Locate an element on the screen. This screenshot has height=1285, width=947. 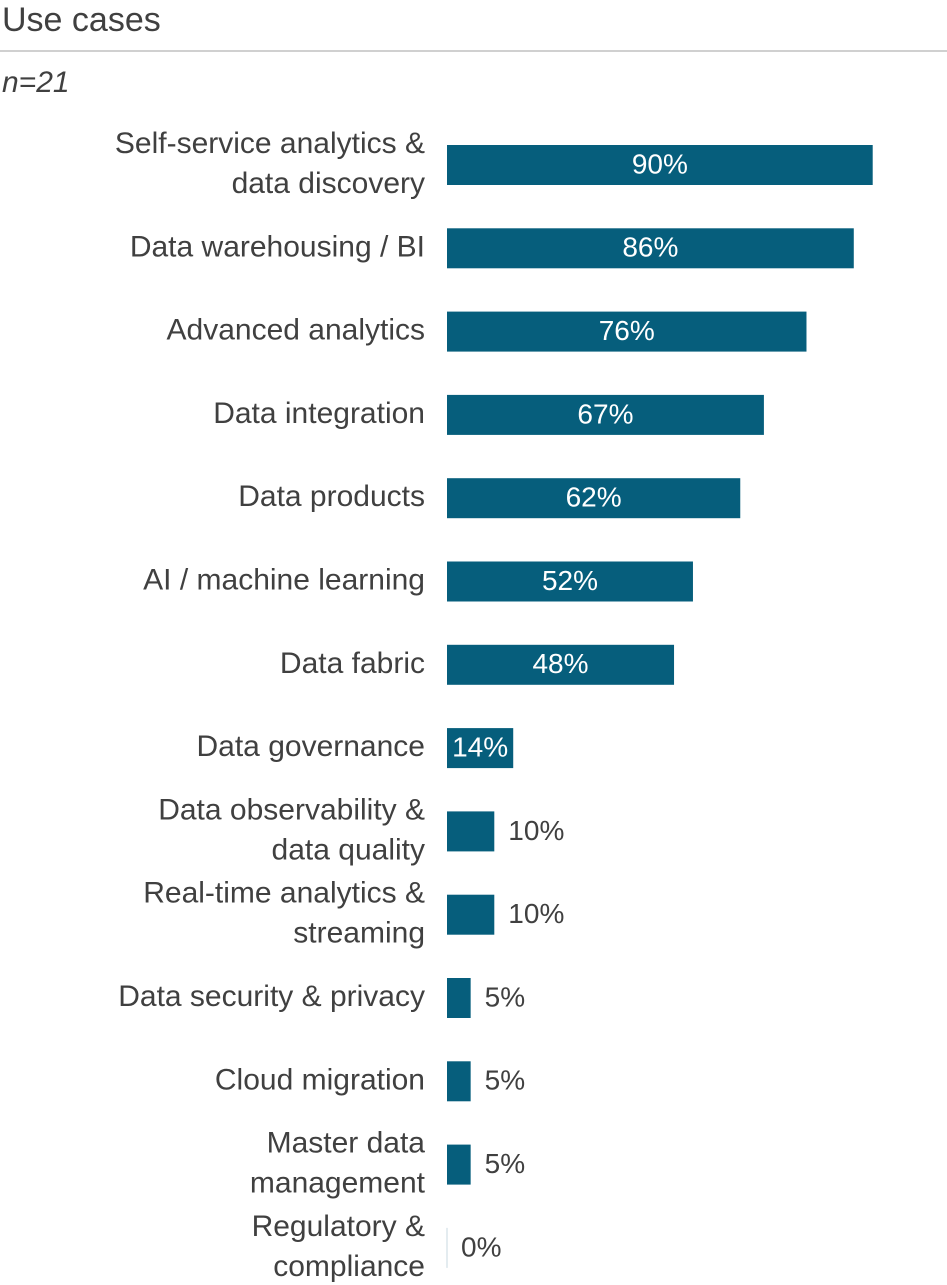
category-label: Regulatory & compliance is located at coordinates (338, 1246).